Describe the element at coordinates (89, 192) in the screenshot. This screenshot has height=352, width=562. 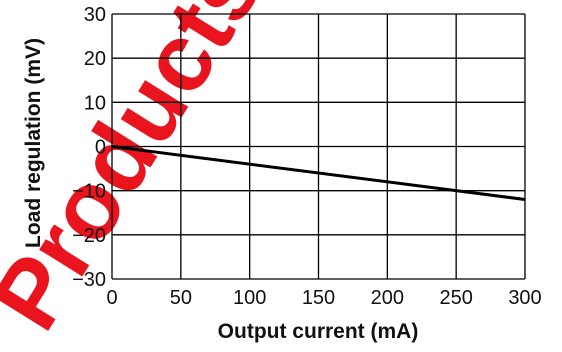
I see `y-tick-label: −10` at that location.